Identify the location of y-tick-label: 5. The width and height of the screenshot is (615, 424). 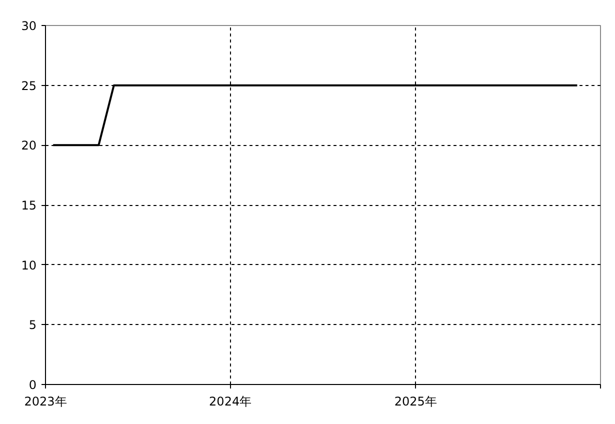
(32, 325).